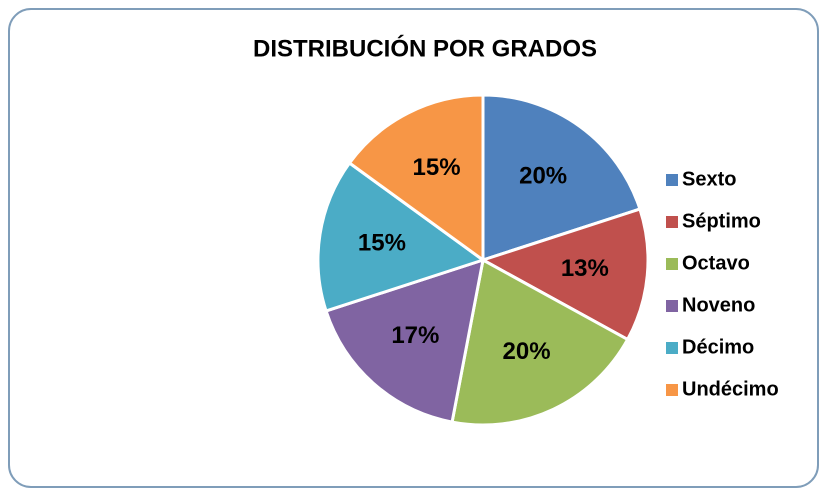 The width and height of the screenshot is (827, 493). Describe the element at coordinates (730, 389) in the screenshot. I see `legend-label: Undécimo` at that location.